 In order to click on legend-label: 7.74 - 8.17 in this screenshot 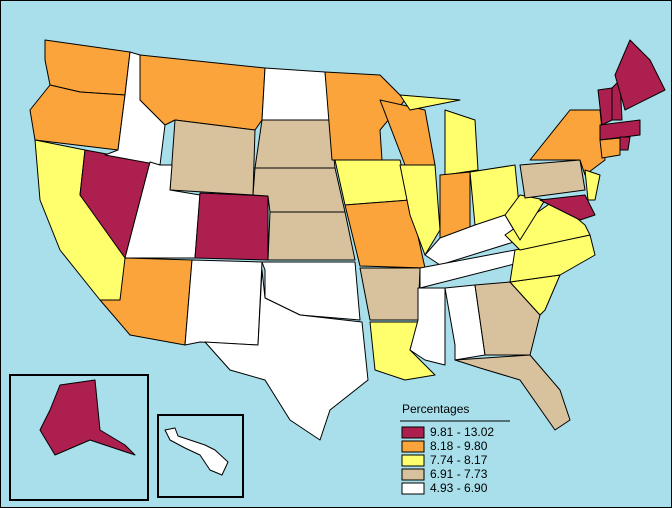, I will do `click(459, 460)`.